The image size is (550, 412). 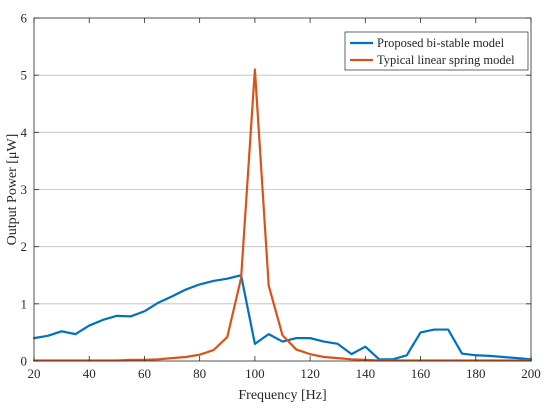 I want to click on x-tick-label: 40, so click(x=89, y=373).